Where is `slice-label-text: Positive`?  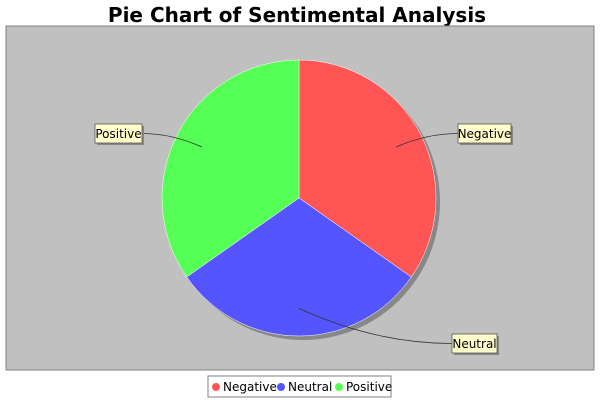 slice-label-text: Positive is located at coordinates (118, 134).